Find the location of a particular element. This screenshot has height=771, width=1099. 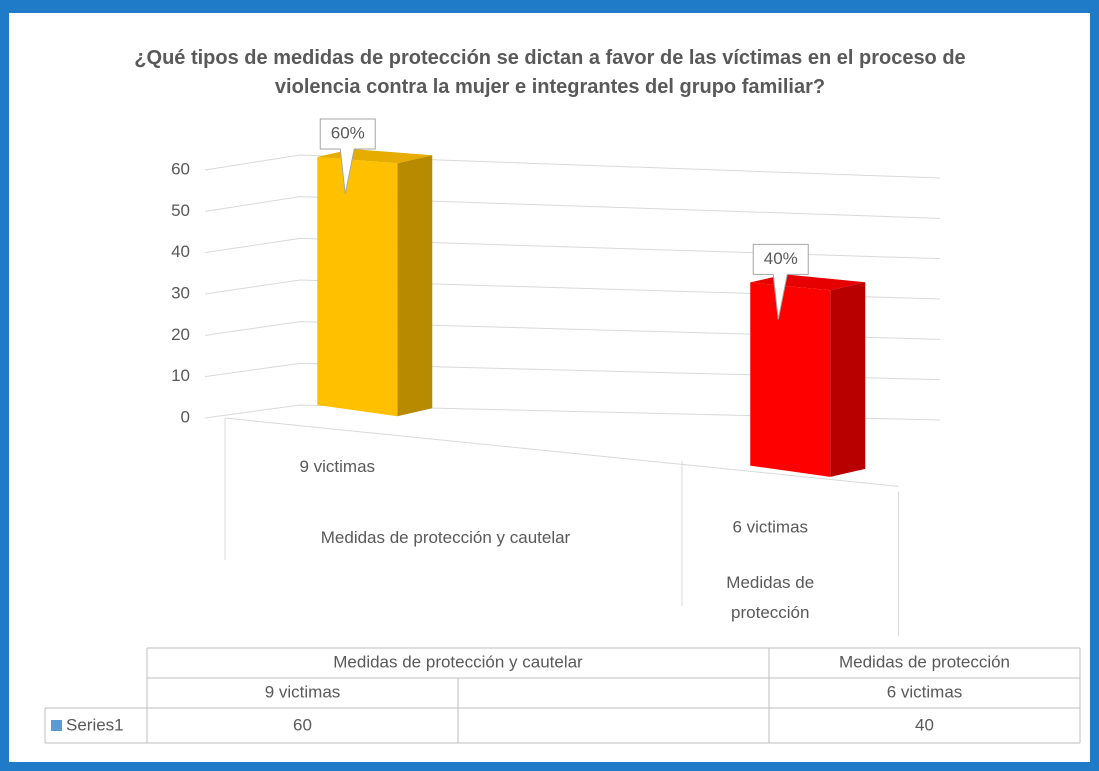

table-category: 6 victimas is located at coordinates (925, 691).